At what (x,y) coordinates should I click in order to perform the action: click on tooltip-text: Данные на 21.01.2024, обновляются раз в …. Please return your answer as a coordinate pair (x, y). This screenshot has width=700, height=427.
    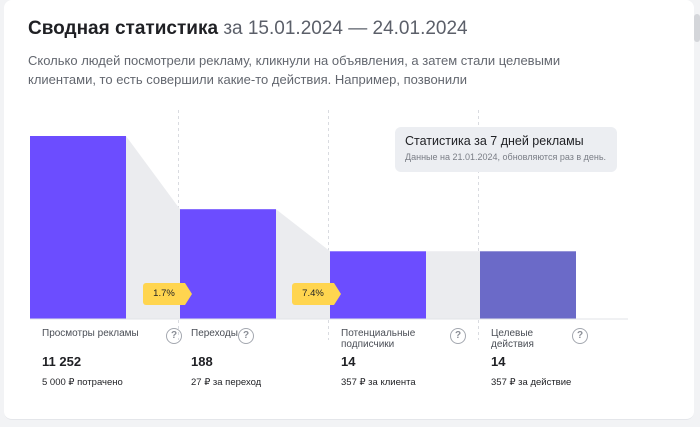
    Looking at the image, I should click on (506, 157).